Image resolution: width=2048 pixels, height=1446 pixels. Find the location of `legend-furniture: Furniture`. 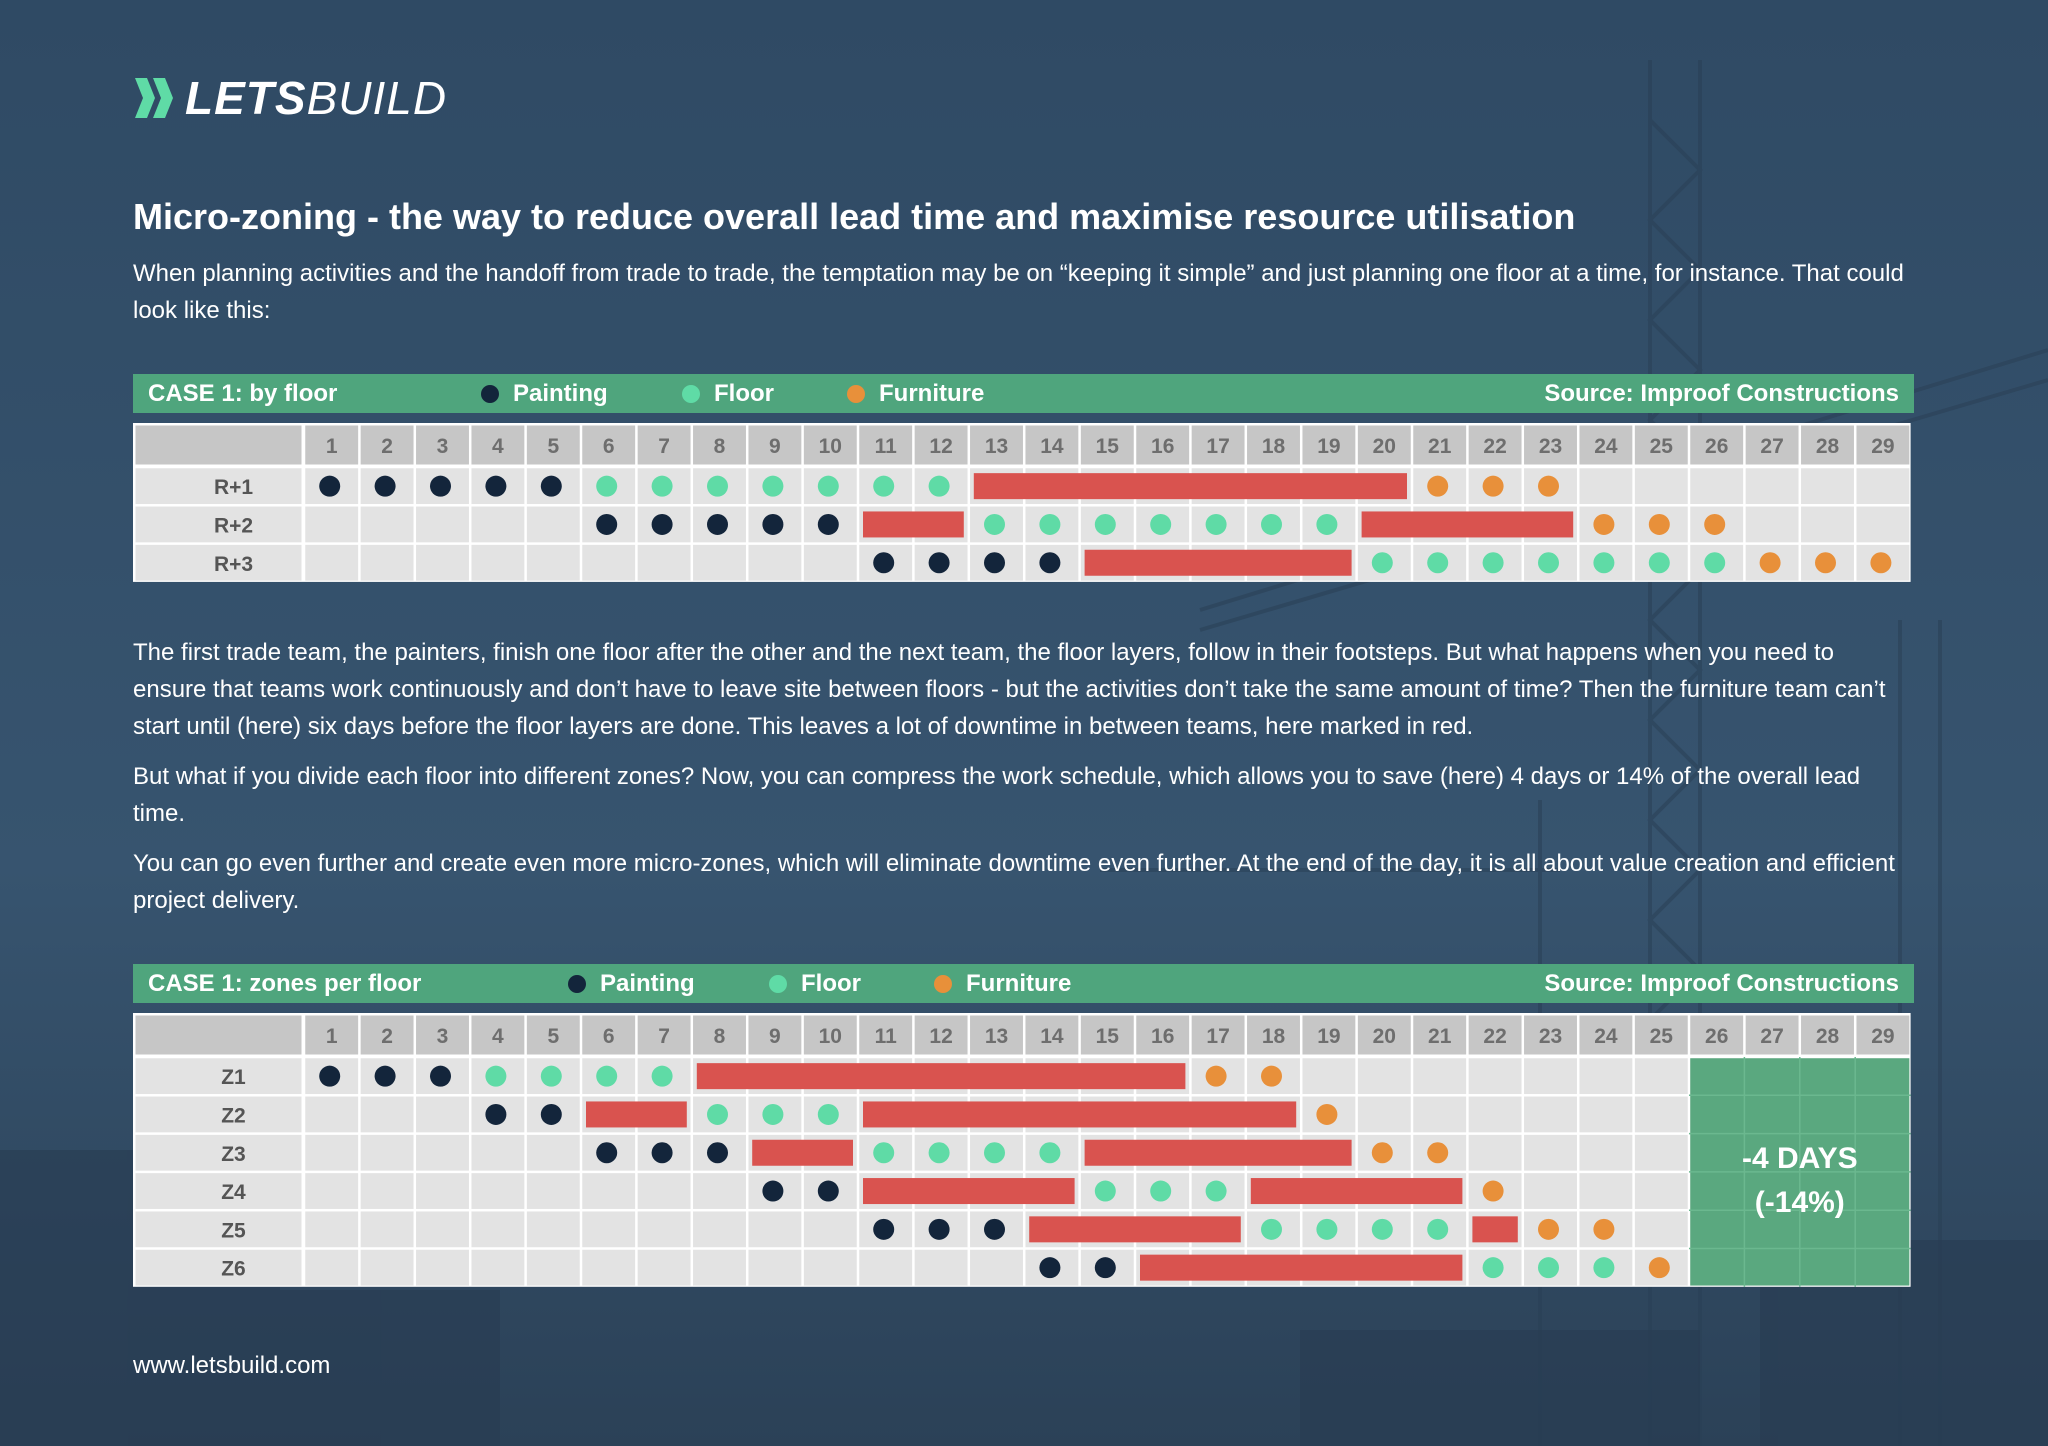

legend-furniture: Furniture is located at coordinates (915, 394).